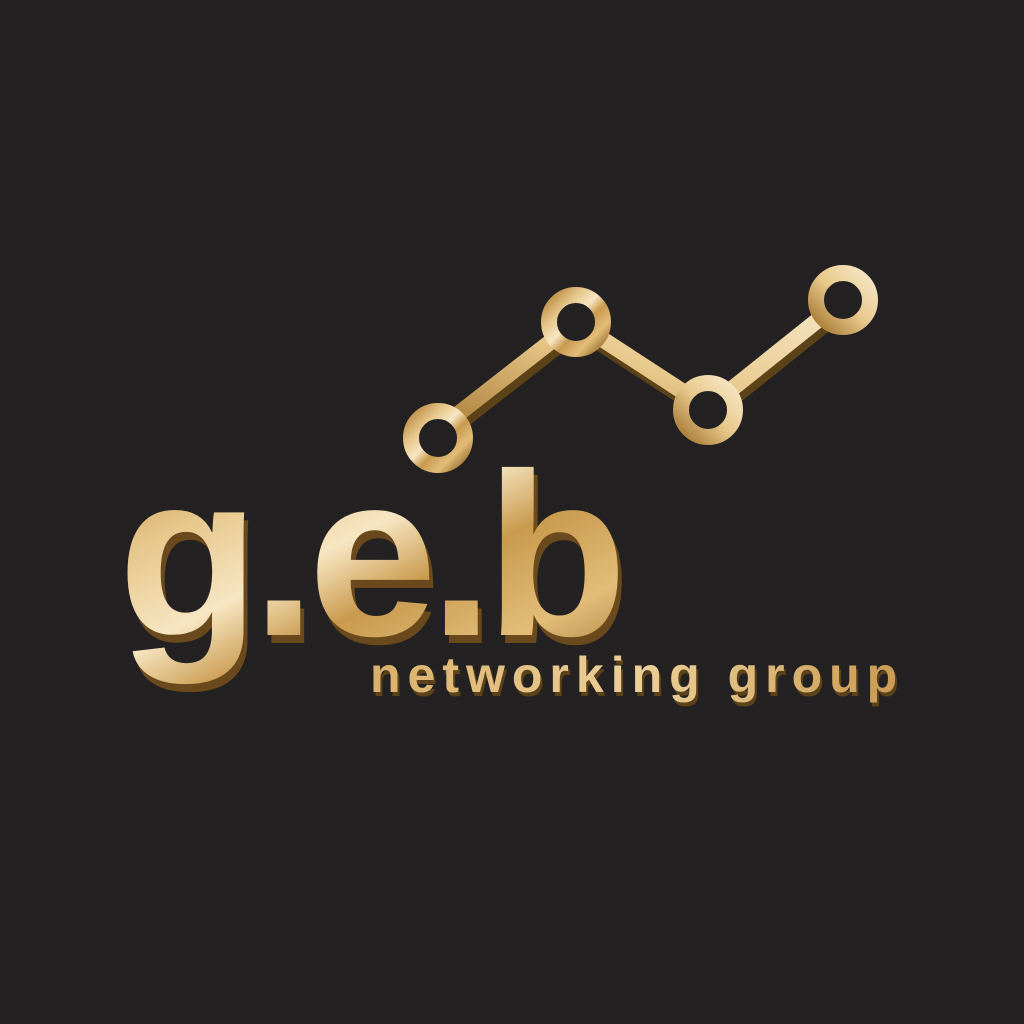 The height and width of the screenshot is (1024, 1024). What do you see at coordinates (640, 369) in the screenshot?
I see `rising-line-chart-icon` at bounding box center [640, 369].